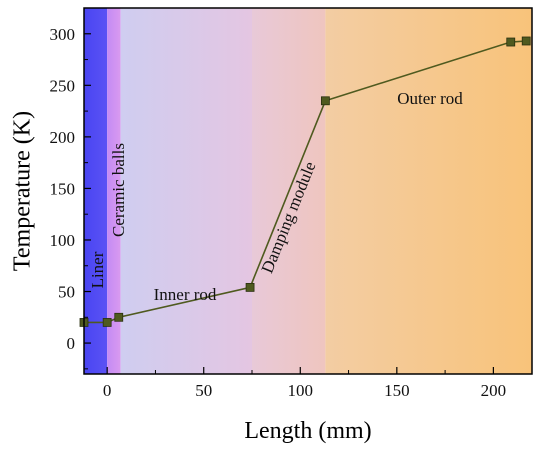 Image resolution: width=550 pixels, height=450 pixels. I want to click on x-tick-label: 0, so click(107, 390).